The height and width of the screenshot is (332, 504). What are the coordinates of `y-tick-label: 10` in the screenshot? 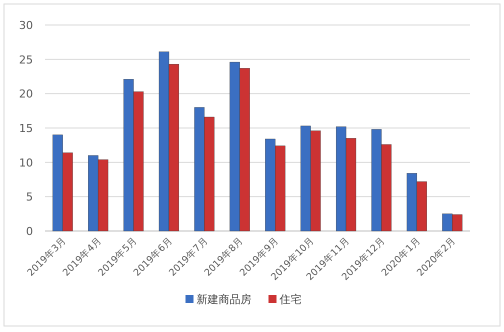 It's located at (26, 163).